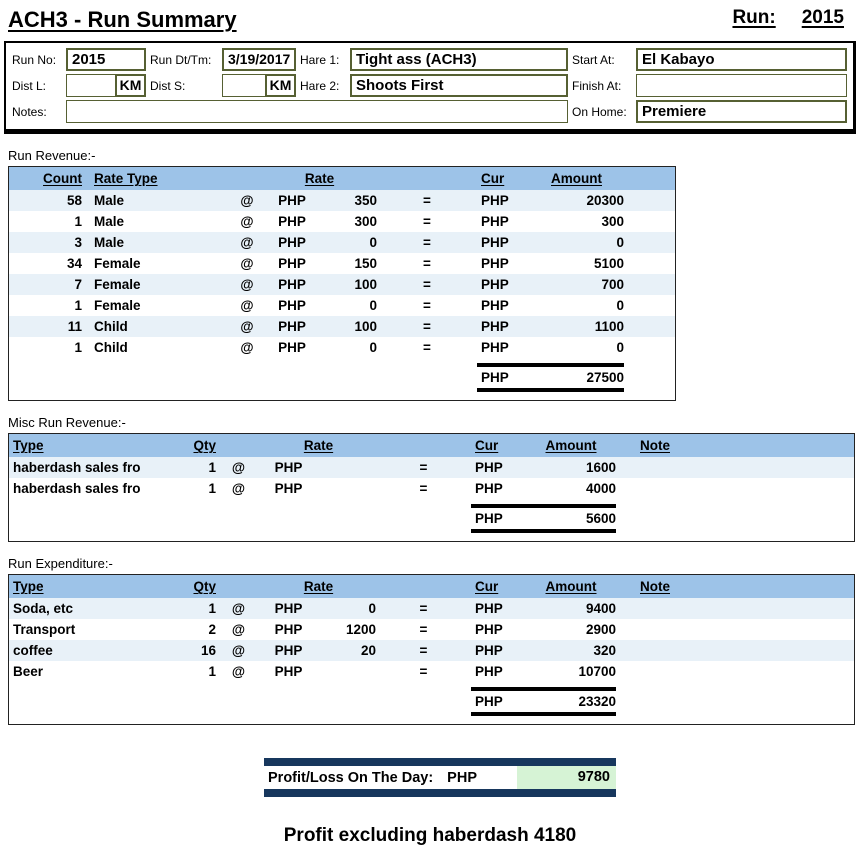 This screenshot has height=856, width=860. Describe the element at coordinates (368, 650) in the screenshot. I see `rate-cell: 20` at that location.